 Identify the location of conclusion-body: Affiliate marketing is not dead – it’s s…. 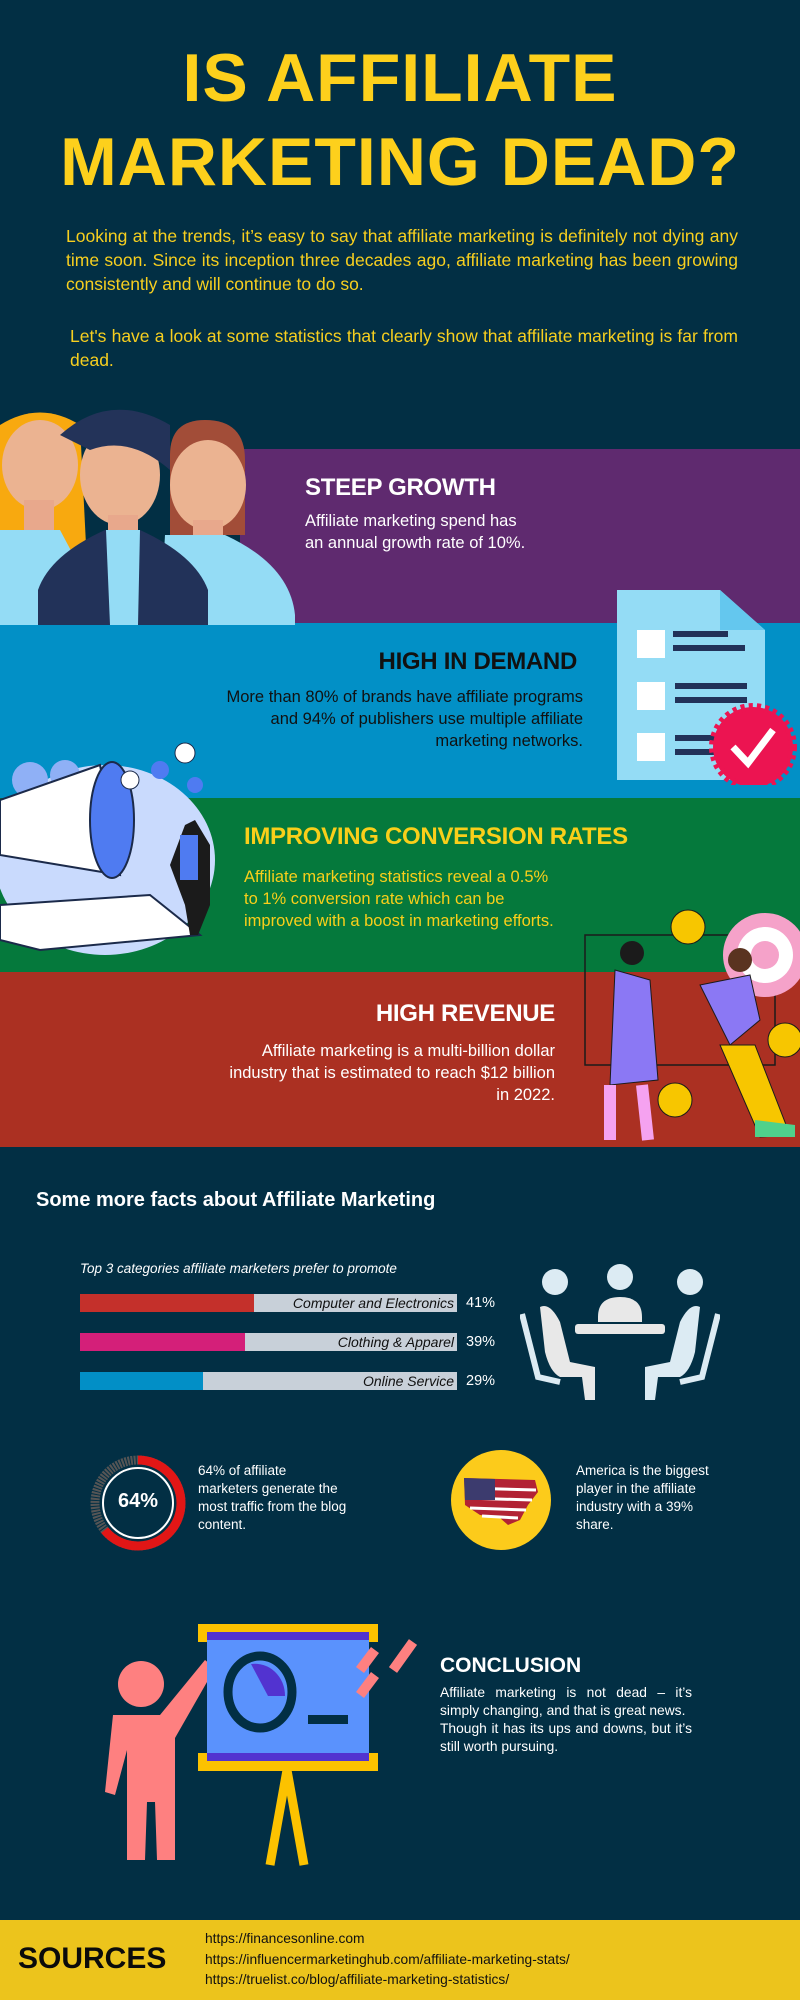
(566, 1720).